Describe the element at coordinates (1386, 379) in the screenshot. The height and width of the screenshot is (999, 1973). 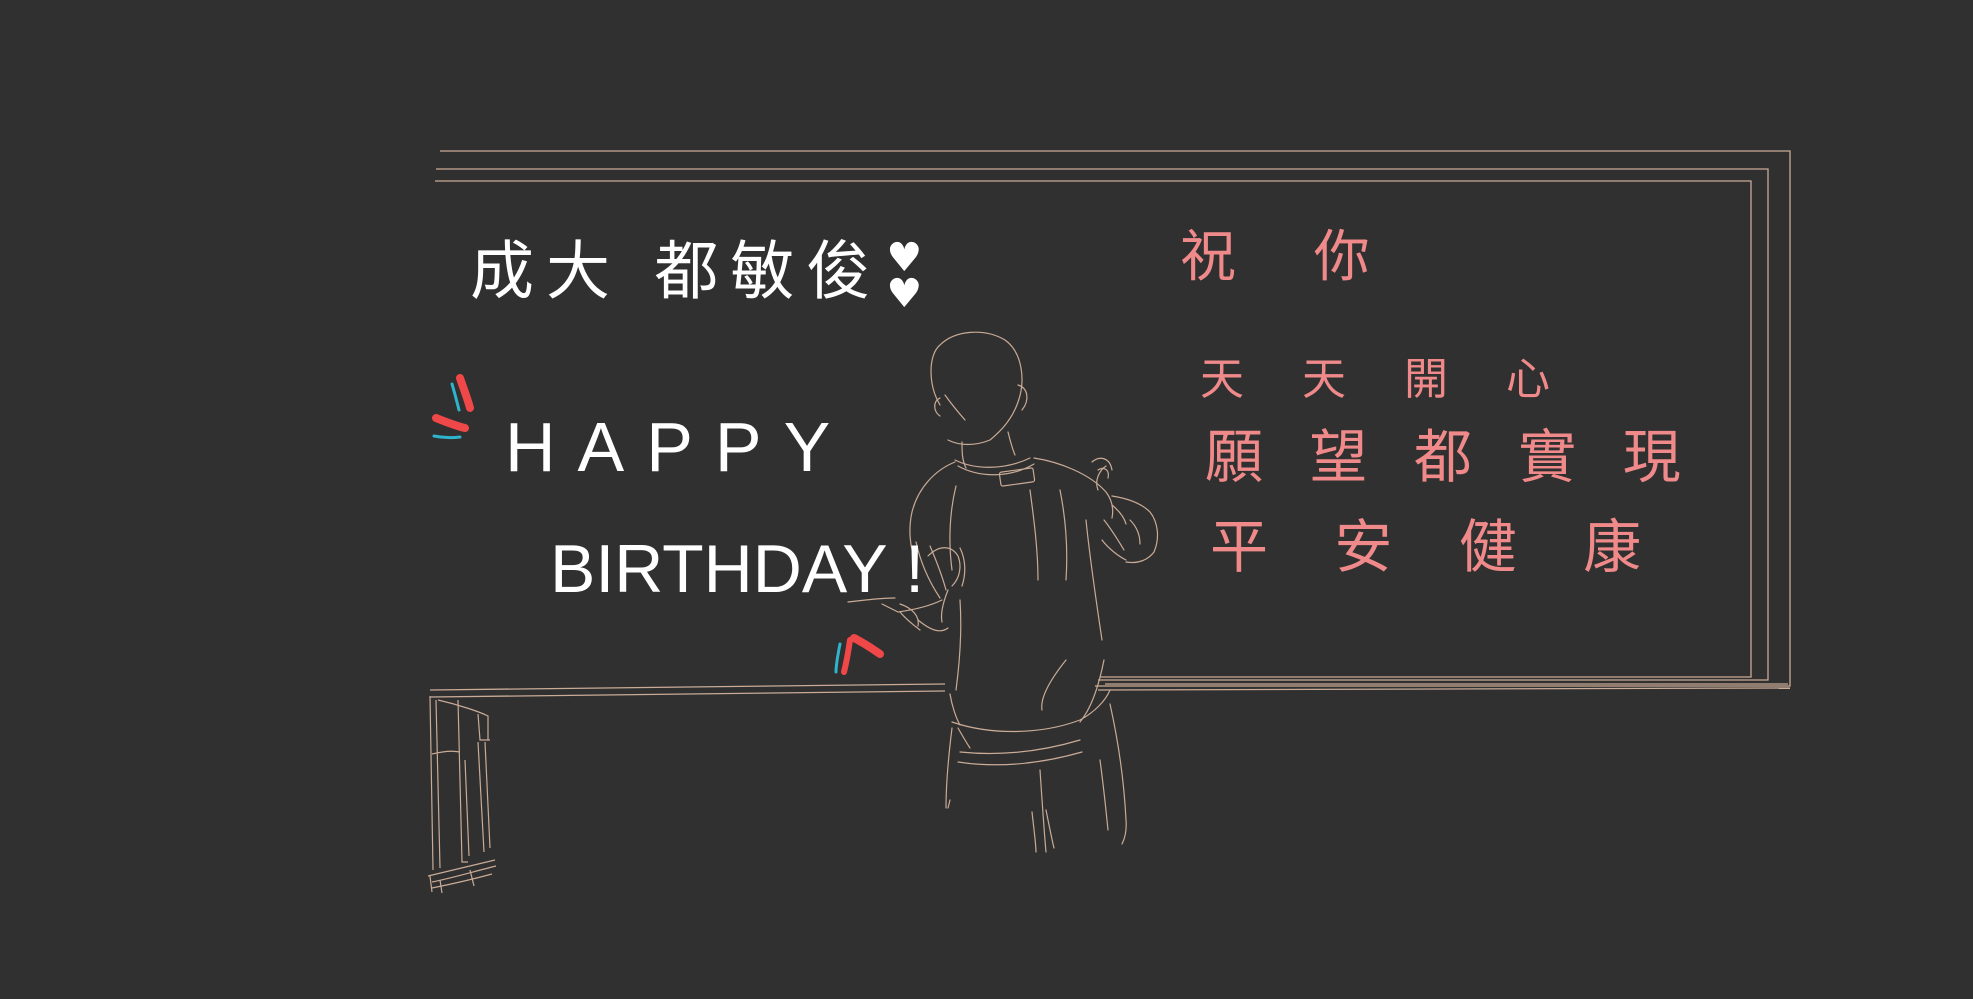
I see `wish-line: 天 天 開 心` at that location.